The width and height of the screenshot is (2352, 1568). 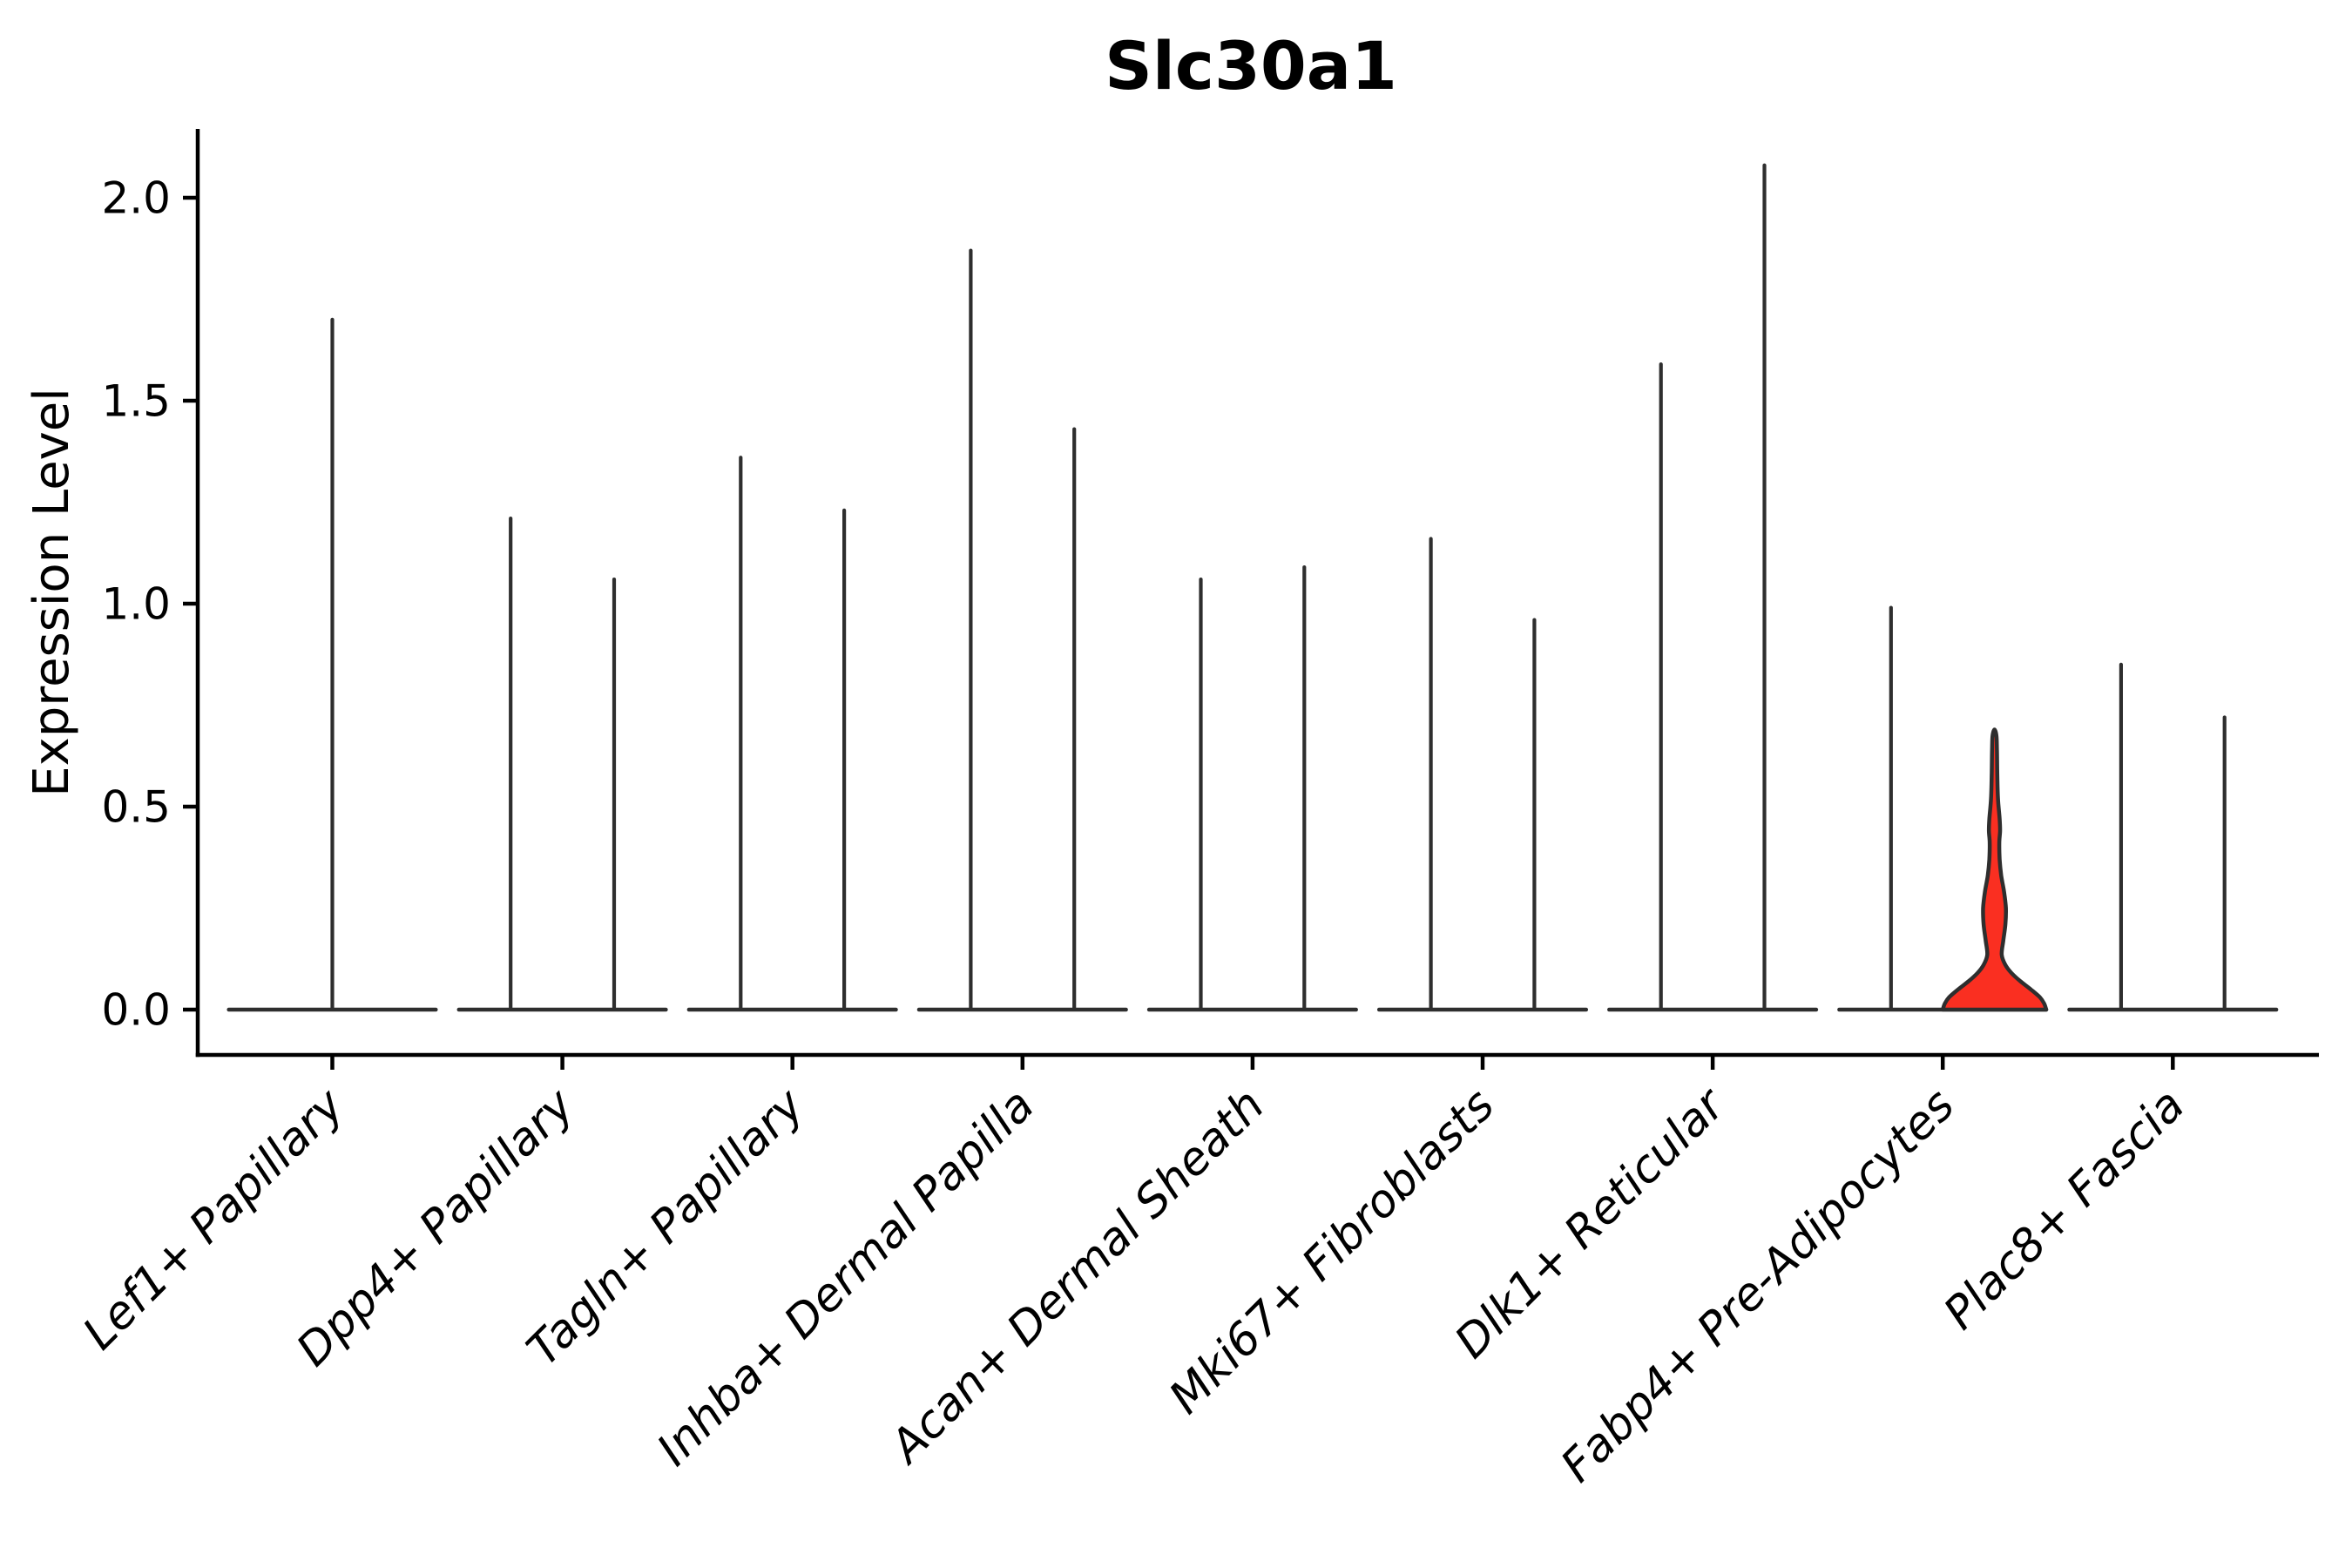 What do you see at coordinates (136, 1011) in the screenshot?
I see `y-tick-label: 0.0` at bounding box center [136, 1011].